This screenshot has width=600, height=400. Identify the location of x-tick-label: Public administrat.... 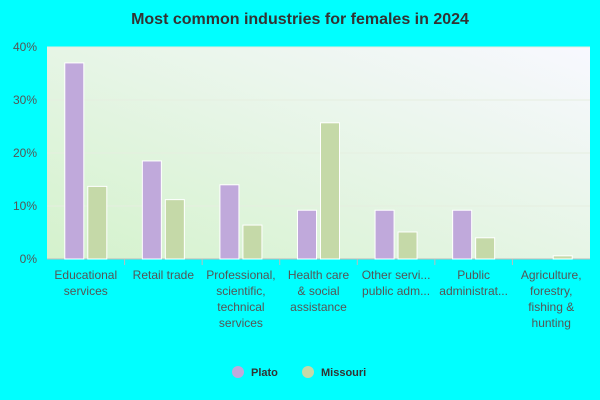
(473, 283).